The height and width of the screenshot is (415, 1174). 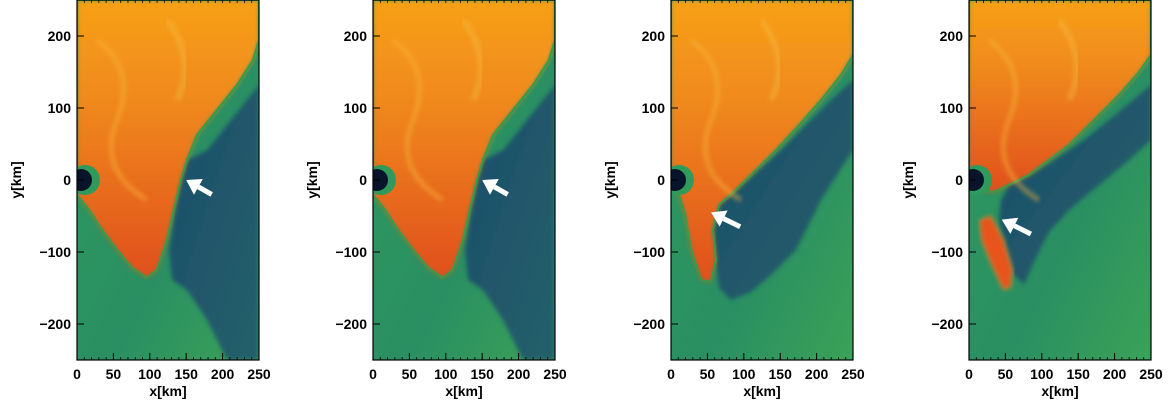 I want to click on hot-region, so click(x=1060, y=96).